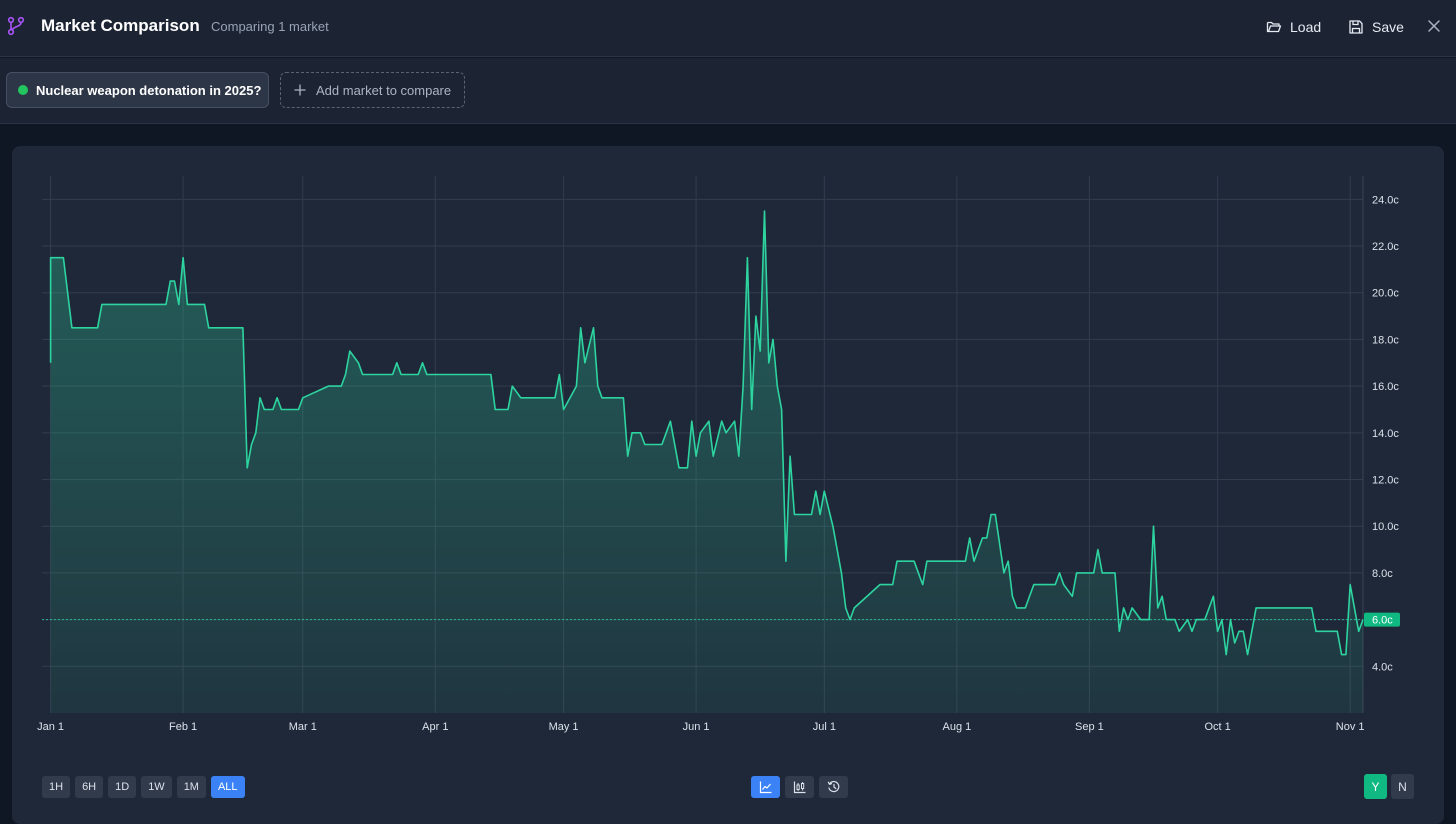  I want to click on current-value-badge, so click(1382, 619).